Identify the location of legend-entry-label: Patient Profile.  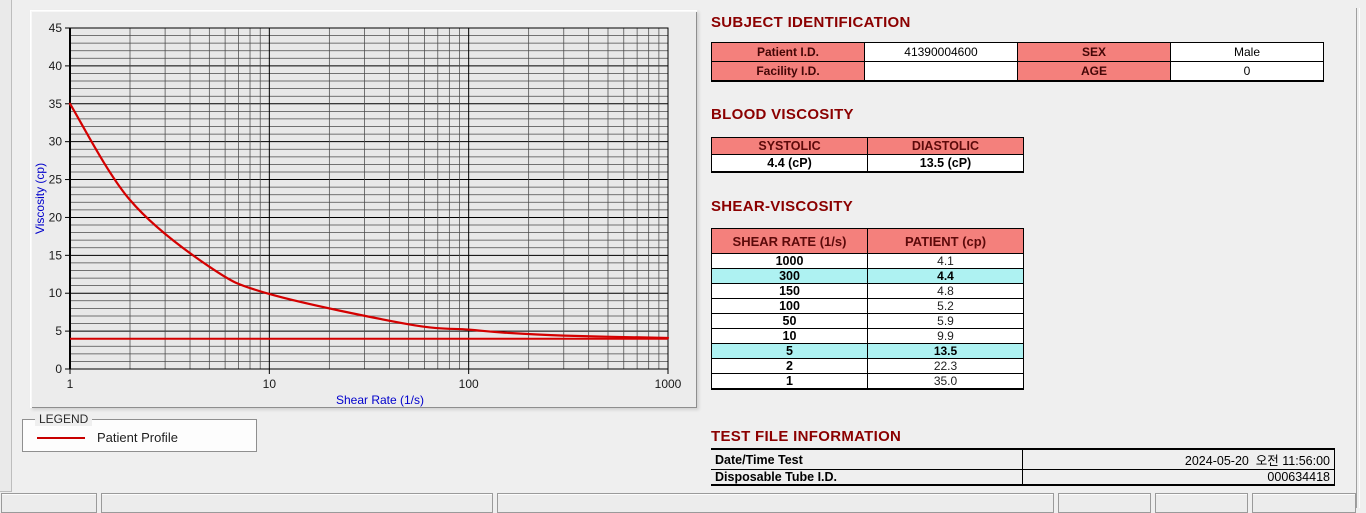
(137, 437).